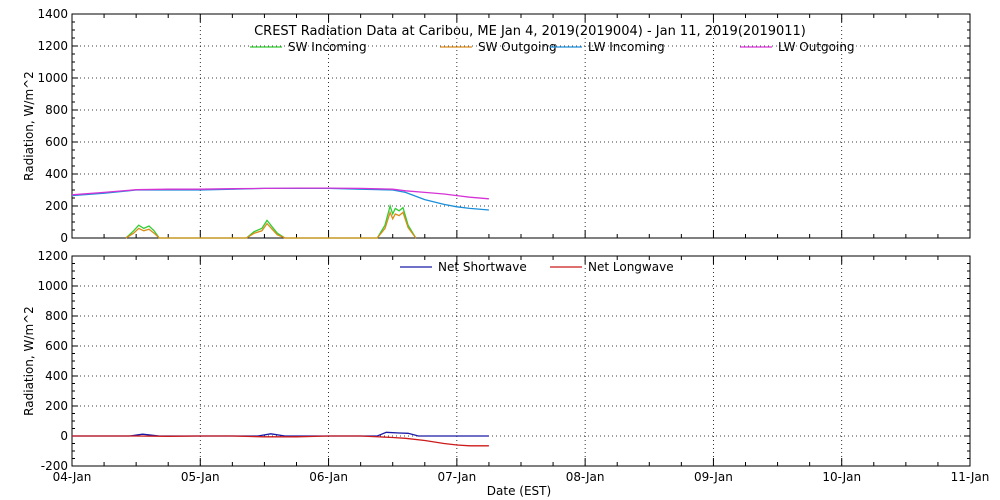  Describe the element at coordinates (456, 477) in the screenshot. I see `x-tick-label: 07-Jan` at that location.